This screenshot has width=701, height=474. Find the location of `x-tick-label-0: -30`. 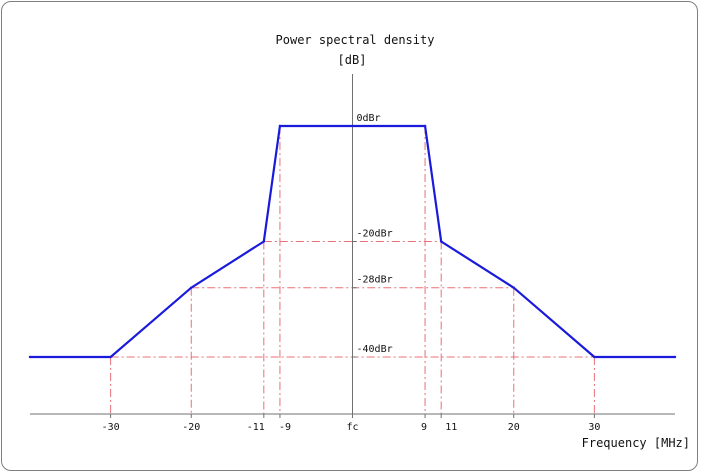

x-tick-label-0: -30 is located at coordinates (111, 427).